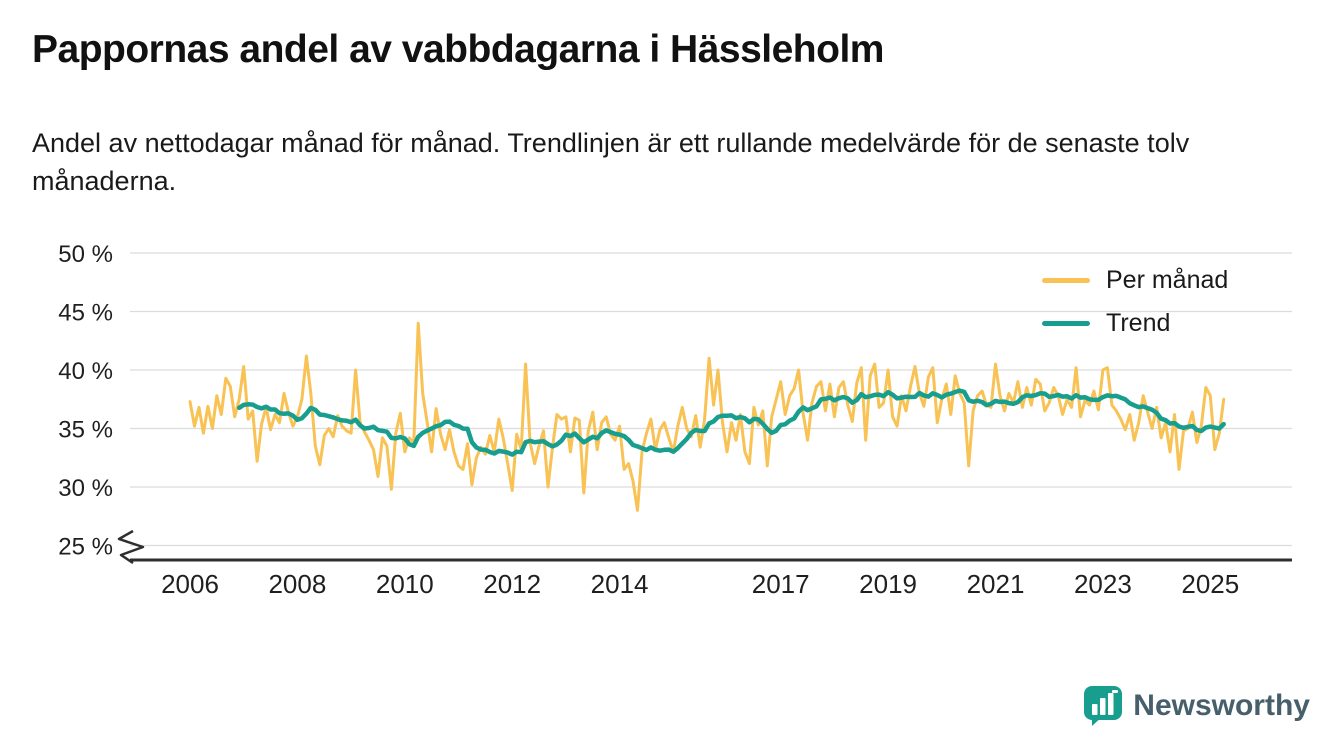 This screenshot has width=1340, height=753. Describe the element at coordinates (1066, 323) in the screenshot. I see `trend-line-swatch` at that location.